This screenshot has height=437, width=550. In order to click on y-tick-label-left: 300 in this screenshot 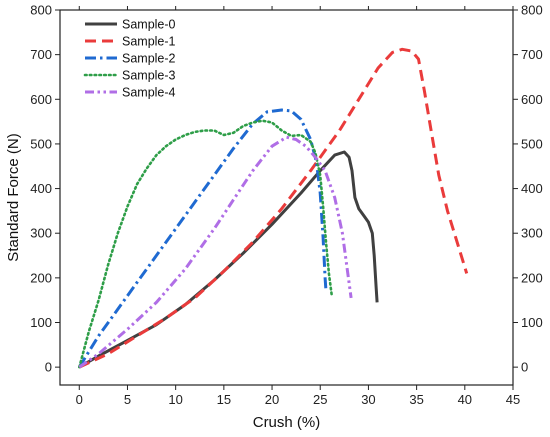, I will do `click(41, 233)`.